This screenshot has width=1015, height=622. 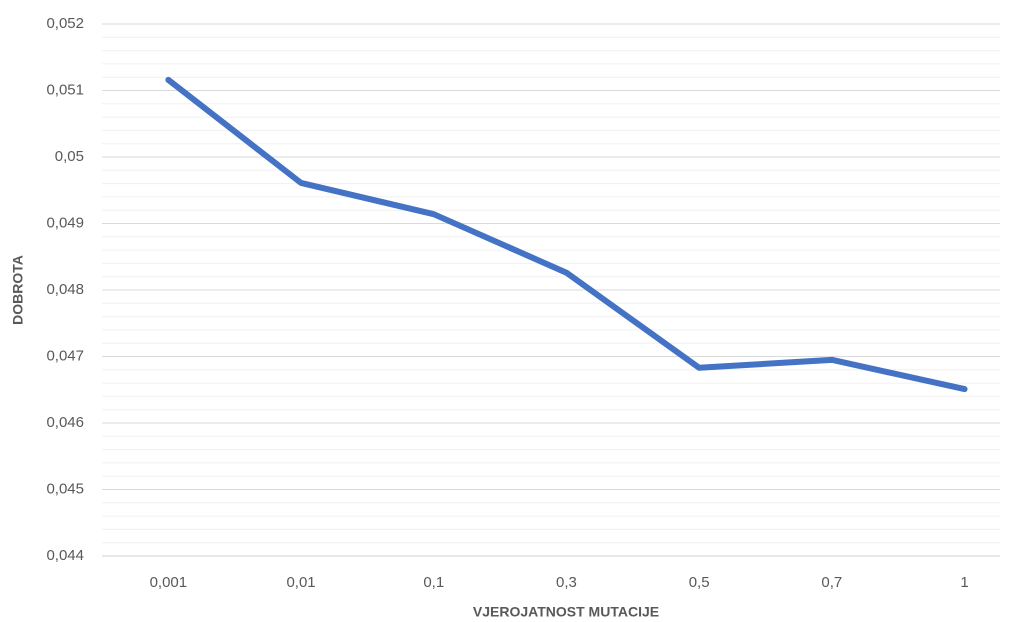 What do you see at coordinates (566, 582) in the screenshot?
I see `x-tick-label: 0,3` at bounding box center [566, 582].